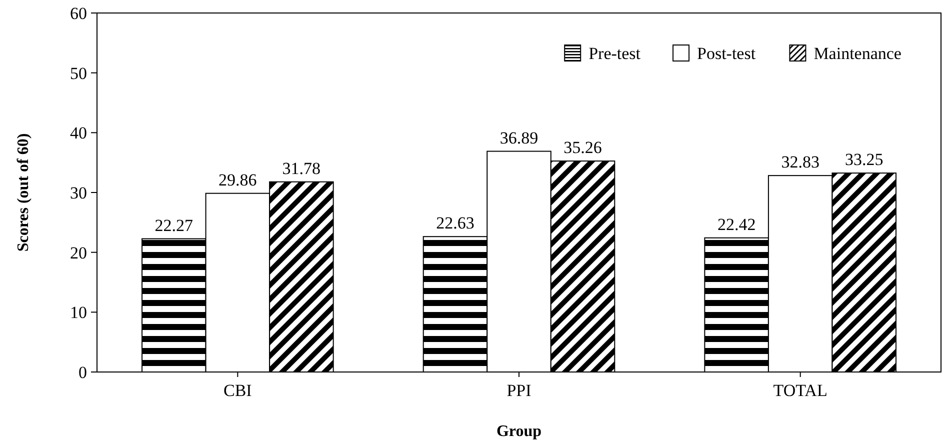 This screenshot has width=949, height=448. Describe the element at coordinates (736, 224) in the screenshot. I see `data-label: 22.42` at that location.